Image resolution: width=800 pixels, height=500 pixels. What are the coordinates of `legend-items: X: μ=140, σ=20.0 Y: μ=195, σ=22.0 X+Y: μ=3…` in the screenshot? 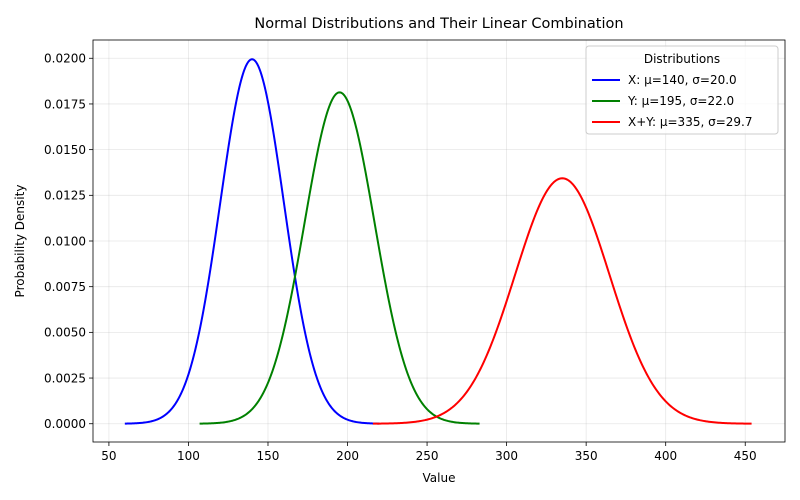 It's located at (672, 101).